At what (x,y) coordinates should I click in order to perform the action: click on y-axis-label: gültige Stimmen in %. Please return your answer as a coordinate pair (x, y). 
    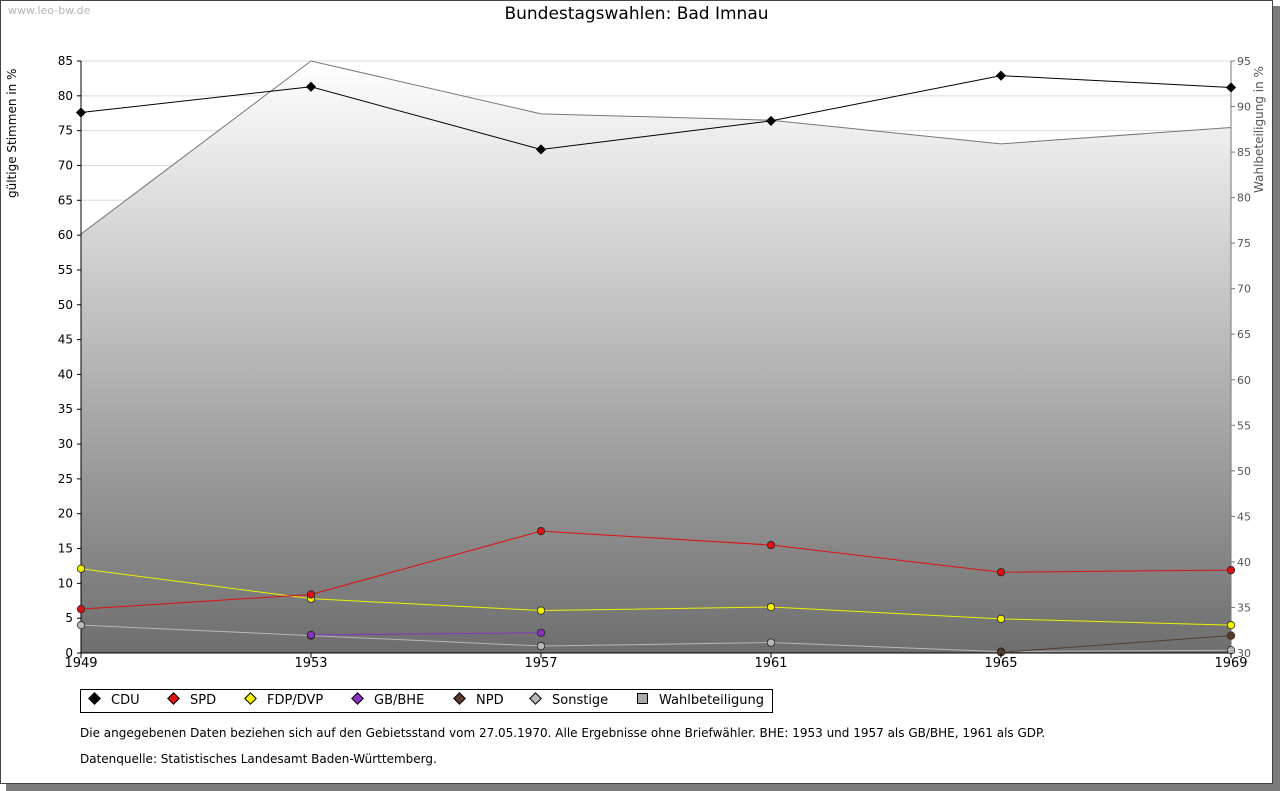
    Looking at the image, I should click on (12, 133).